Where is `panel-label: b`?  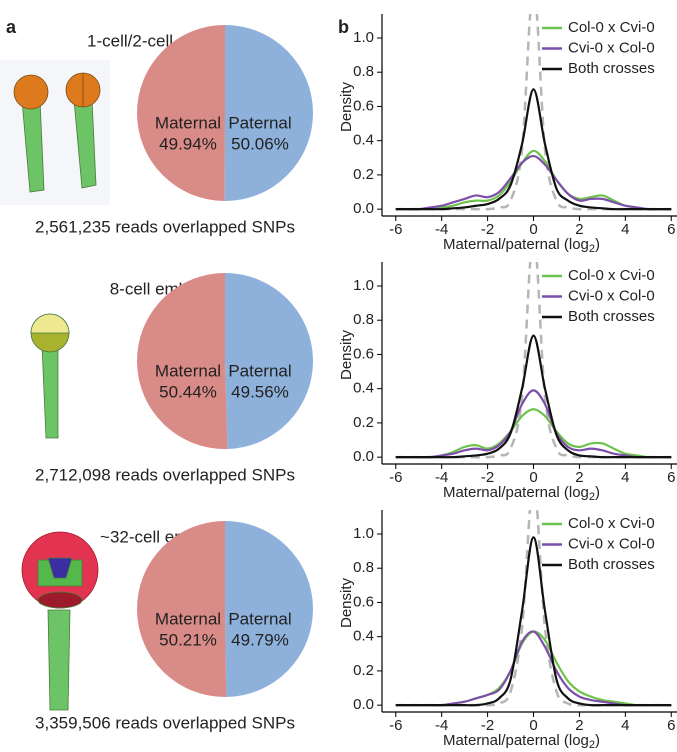 panel-label: b is located at coordinates (343, 27).